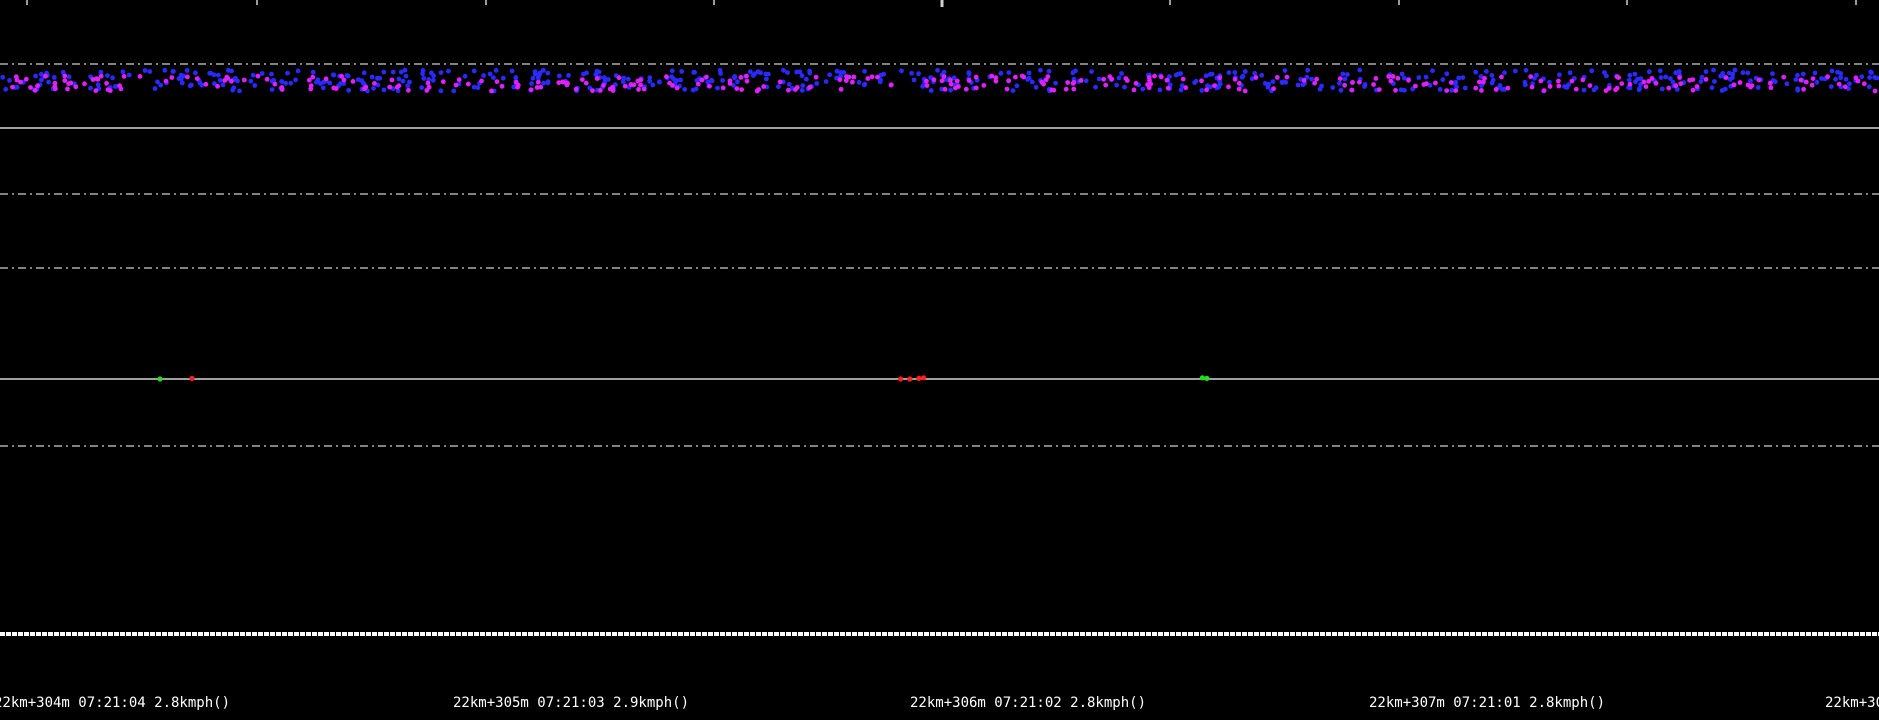 Image resolution: width=1879 pixels, height=720 pixels. What do you see at coordinates (919, 378) in the screenshot?
I see `red-point` at bounding box center [919, 378].